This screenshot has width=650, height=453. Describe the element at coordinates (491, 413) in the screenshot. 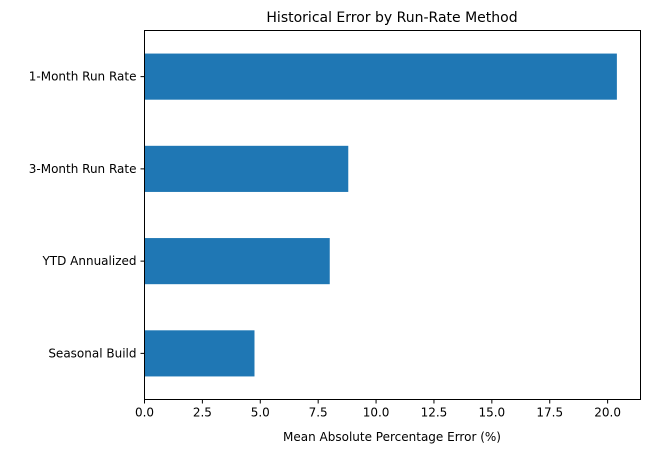

I see `x-tick-label: 15.0` at that location.